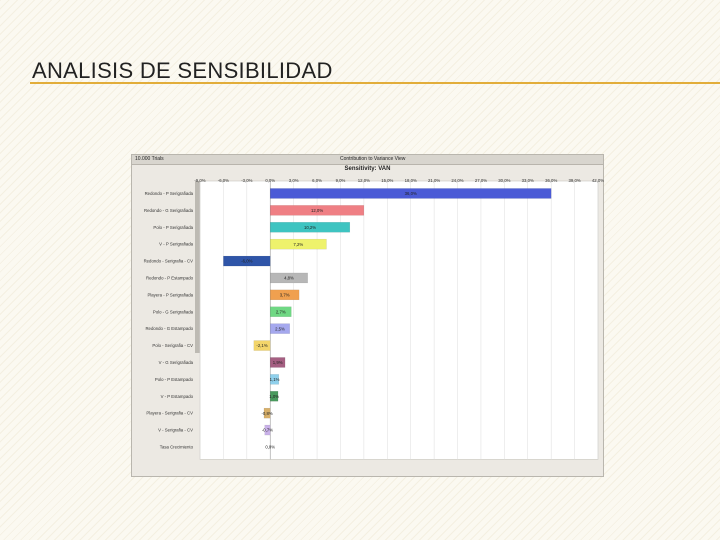 This screenshot has width=720, height=540. What do you see at coordinates (317, 180) in the screenshot?
I see `x-tick-label: 6,0%` at bounding box center [317, 180].